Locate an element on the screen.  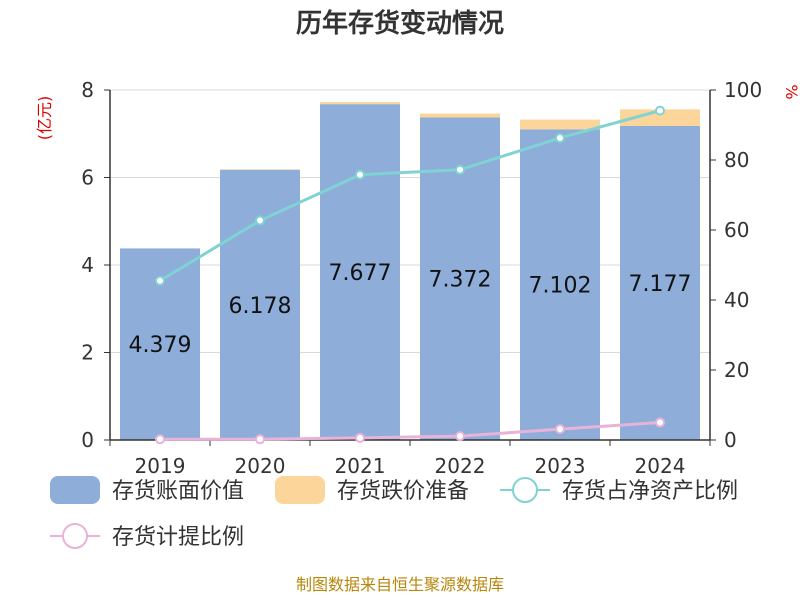
right-tick-label: 100 is located at coordinates (743, 90).